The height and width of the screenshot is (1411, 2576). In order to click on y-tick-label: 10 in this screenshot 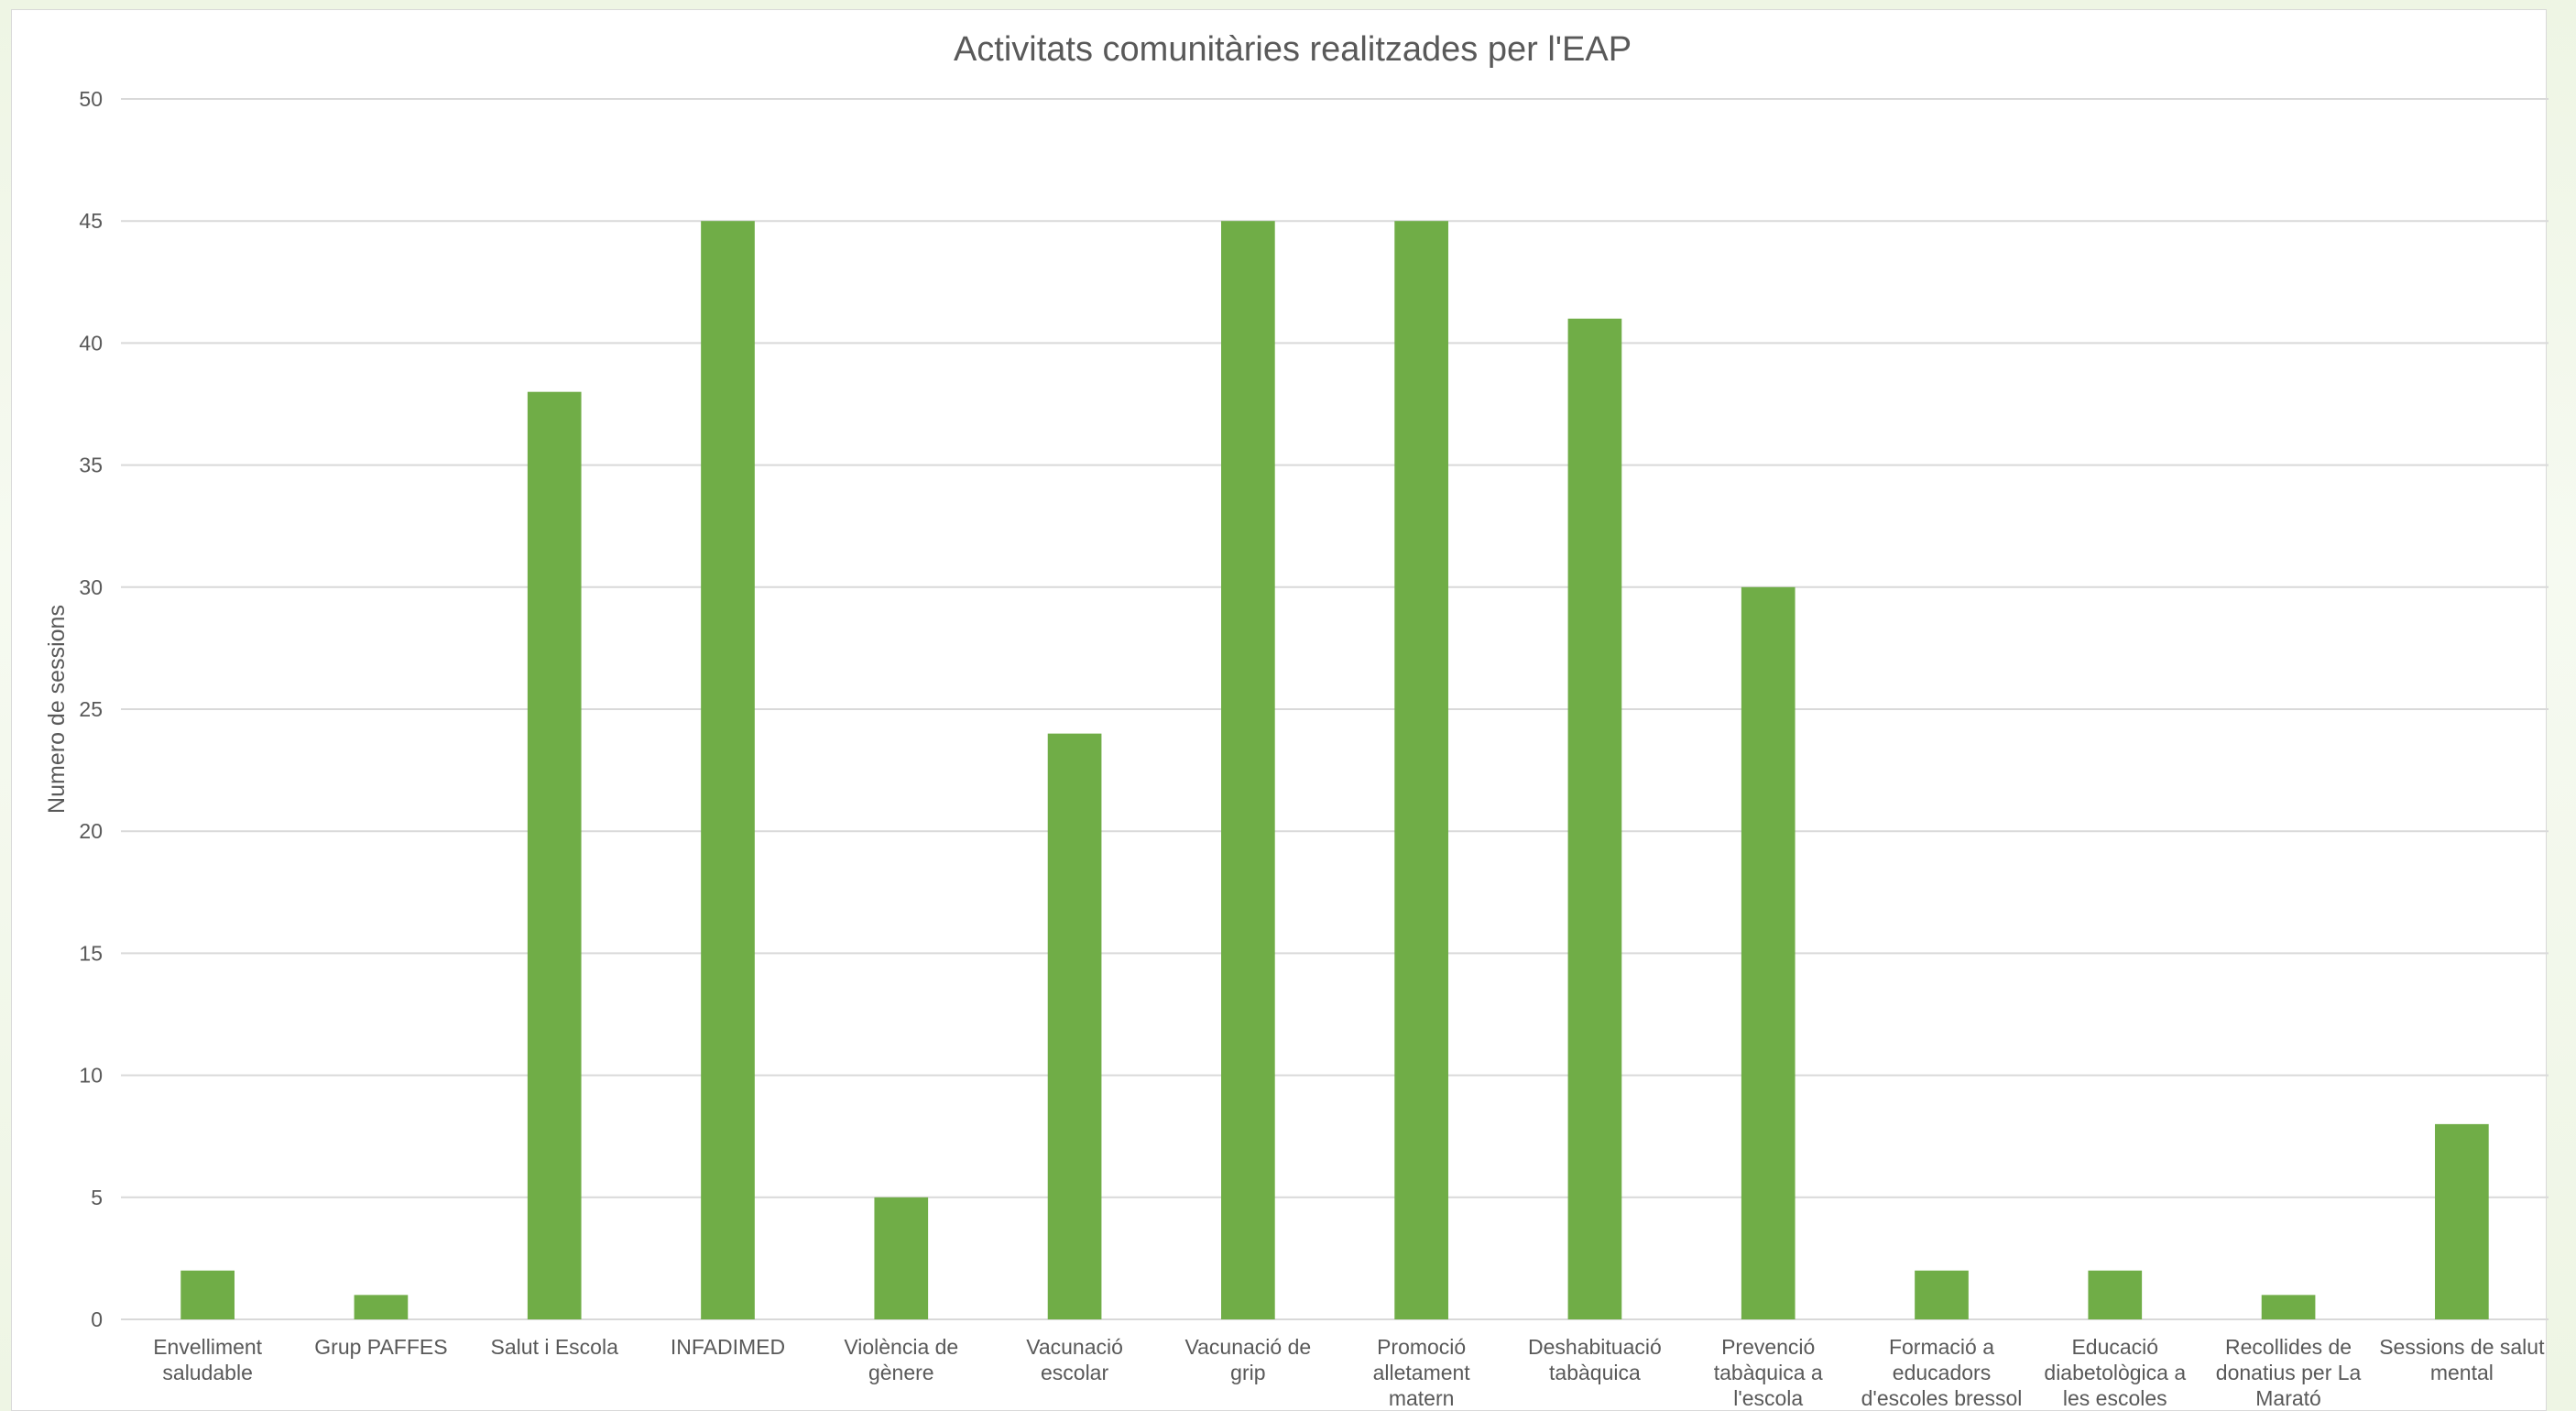, I will do `click(91, 1076)`.